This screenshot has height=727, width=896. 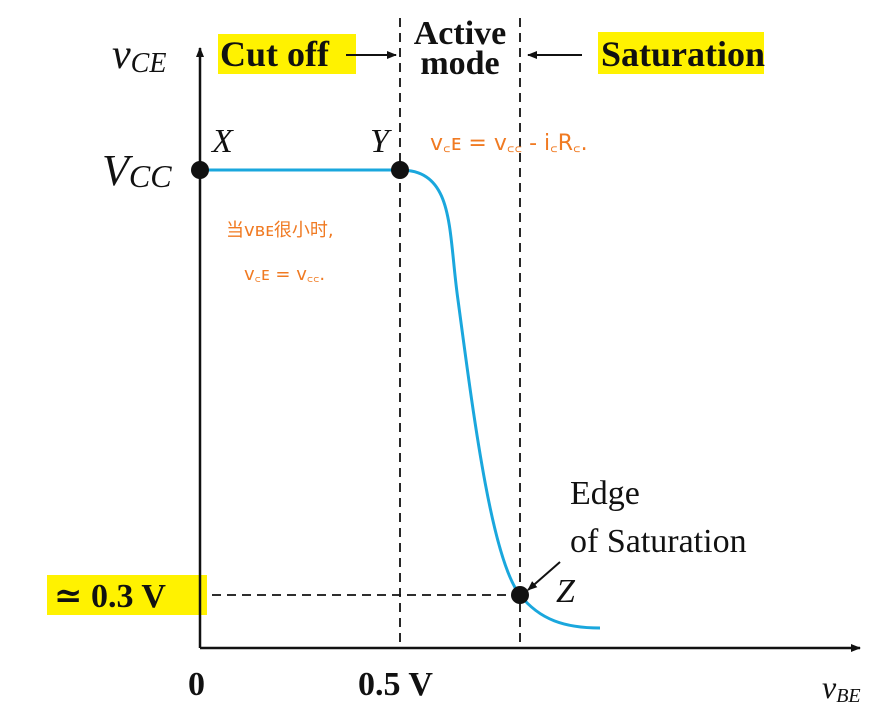 What do you see at coordinates (381, 141) in the screenshot?
I see `point-y-label: Y` at bounding box center [381, 141].